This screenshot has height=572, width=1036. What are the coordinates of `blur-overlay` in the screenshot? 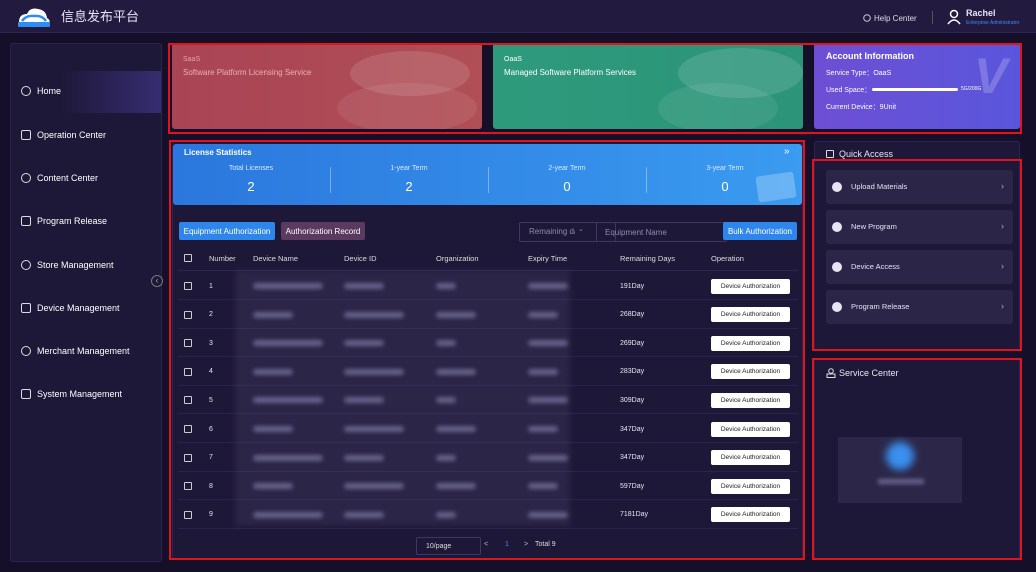 It's located at (402, 398).